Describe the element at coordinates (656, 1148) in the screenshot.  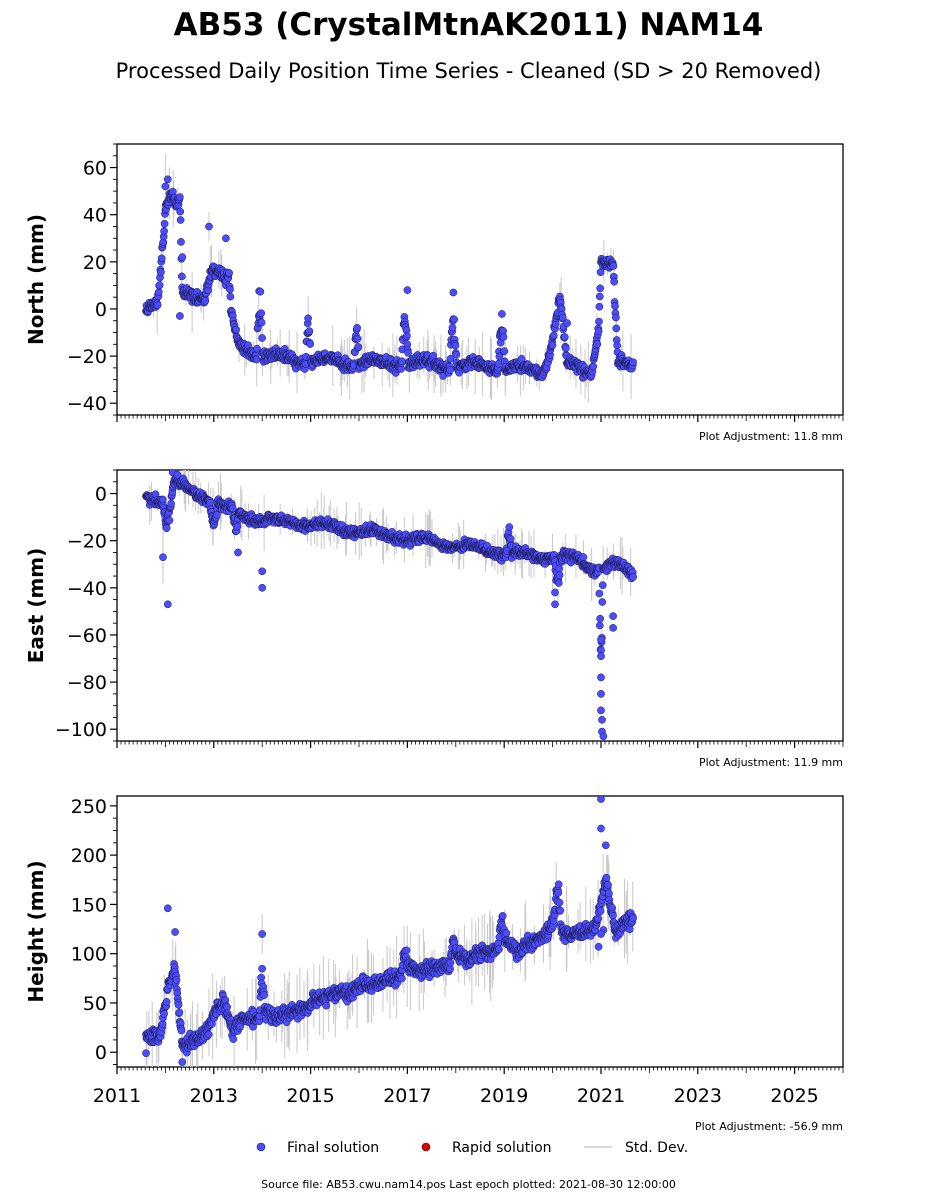
I see `legend-label-stddev: Std. Dev.` at that location.